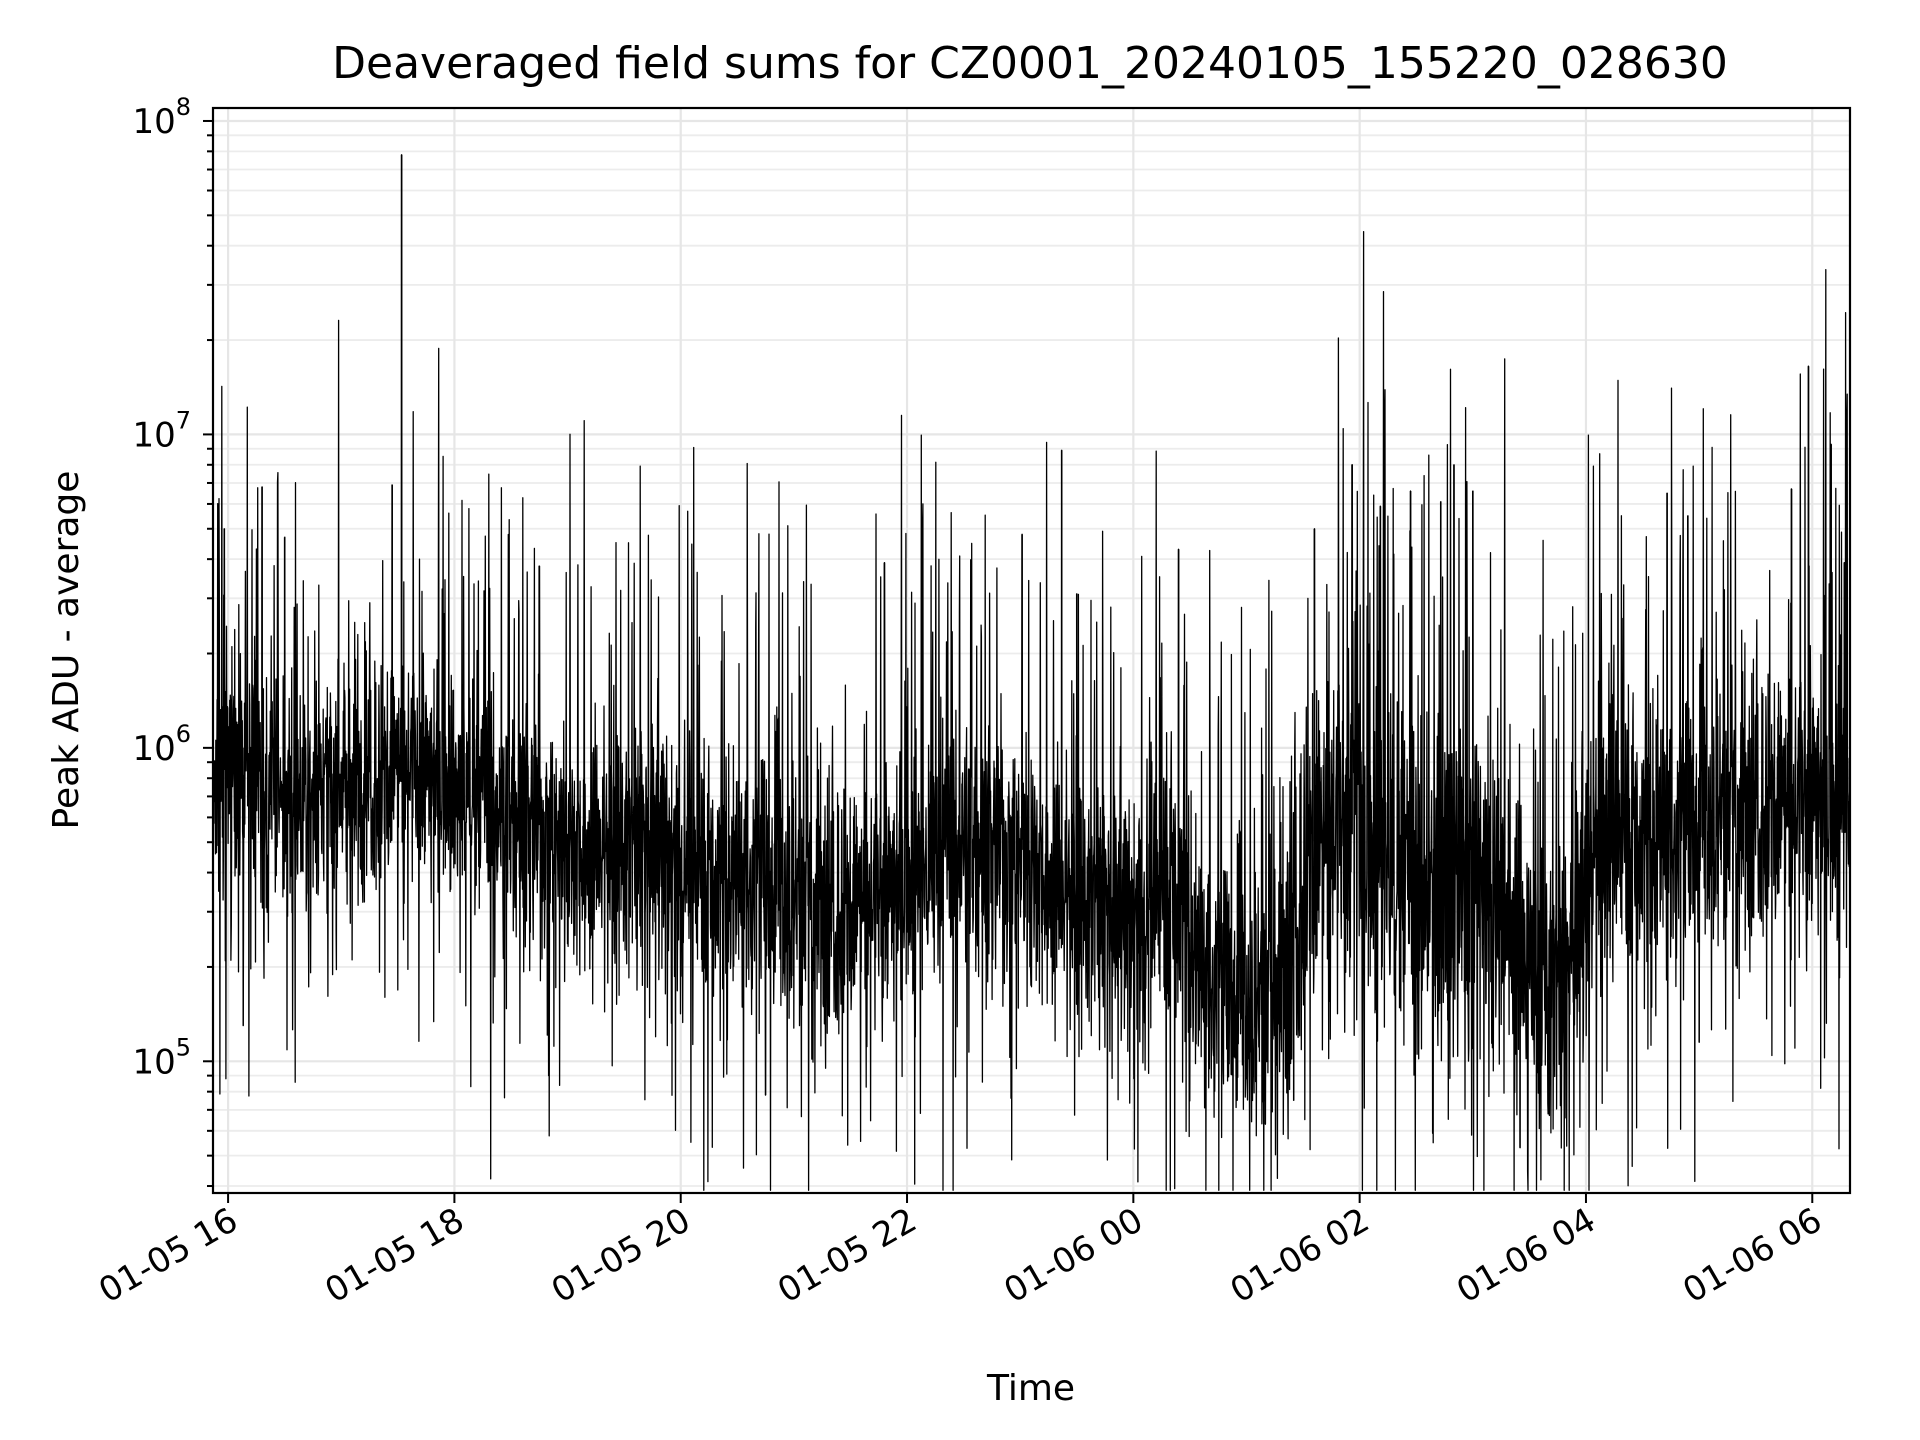 The height and width of the screenshot is (1440, 1920). What do you see at coordinates (161, 744) in the screenshot?
I see `y-tick-label: 10⁶` at bounding box center [161, 744].